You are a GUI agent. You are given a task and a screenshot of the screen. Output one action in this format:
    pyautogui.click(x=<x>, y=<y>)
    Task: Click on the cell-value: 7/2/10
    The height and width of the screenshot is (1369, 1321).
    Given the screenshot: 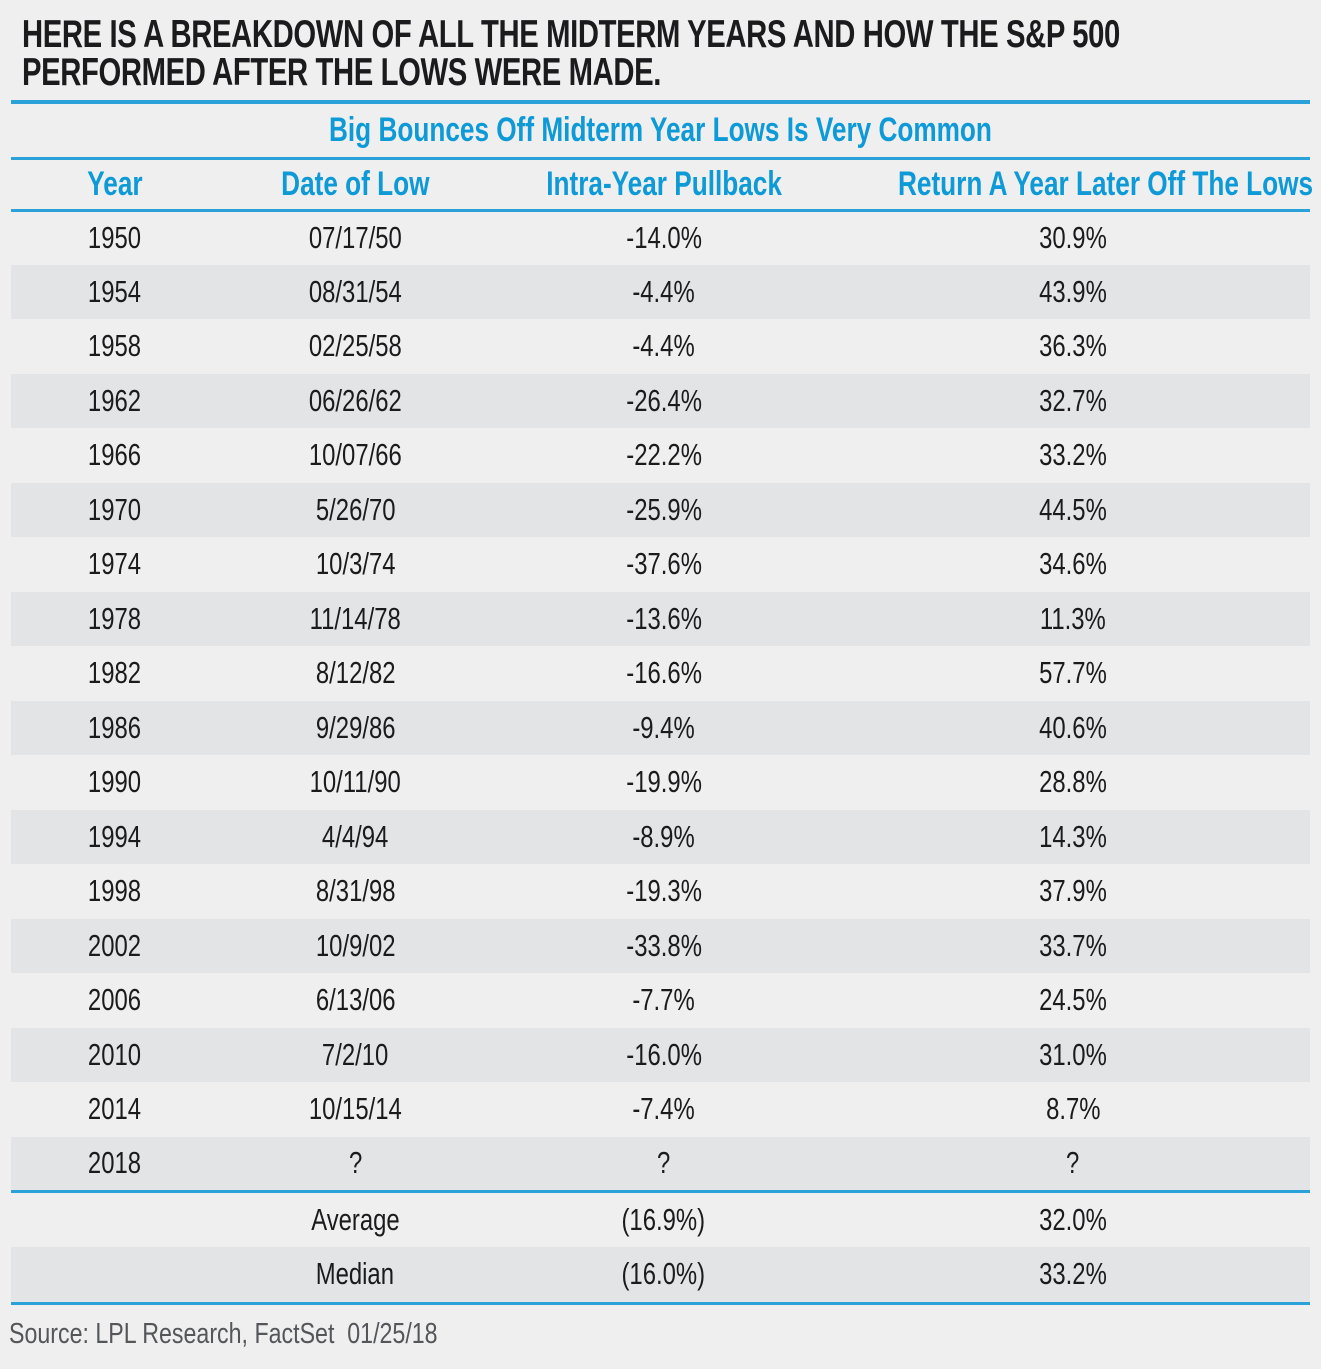 What is the action you would take?
    pyautogui.click(x=355, y=1054)
    